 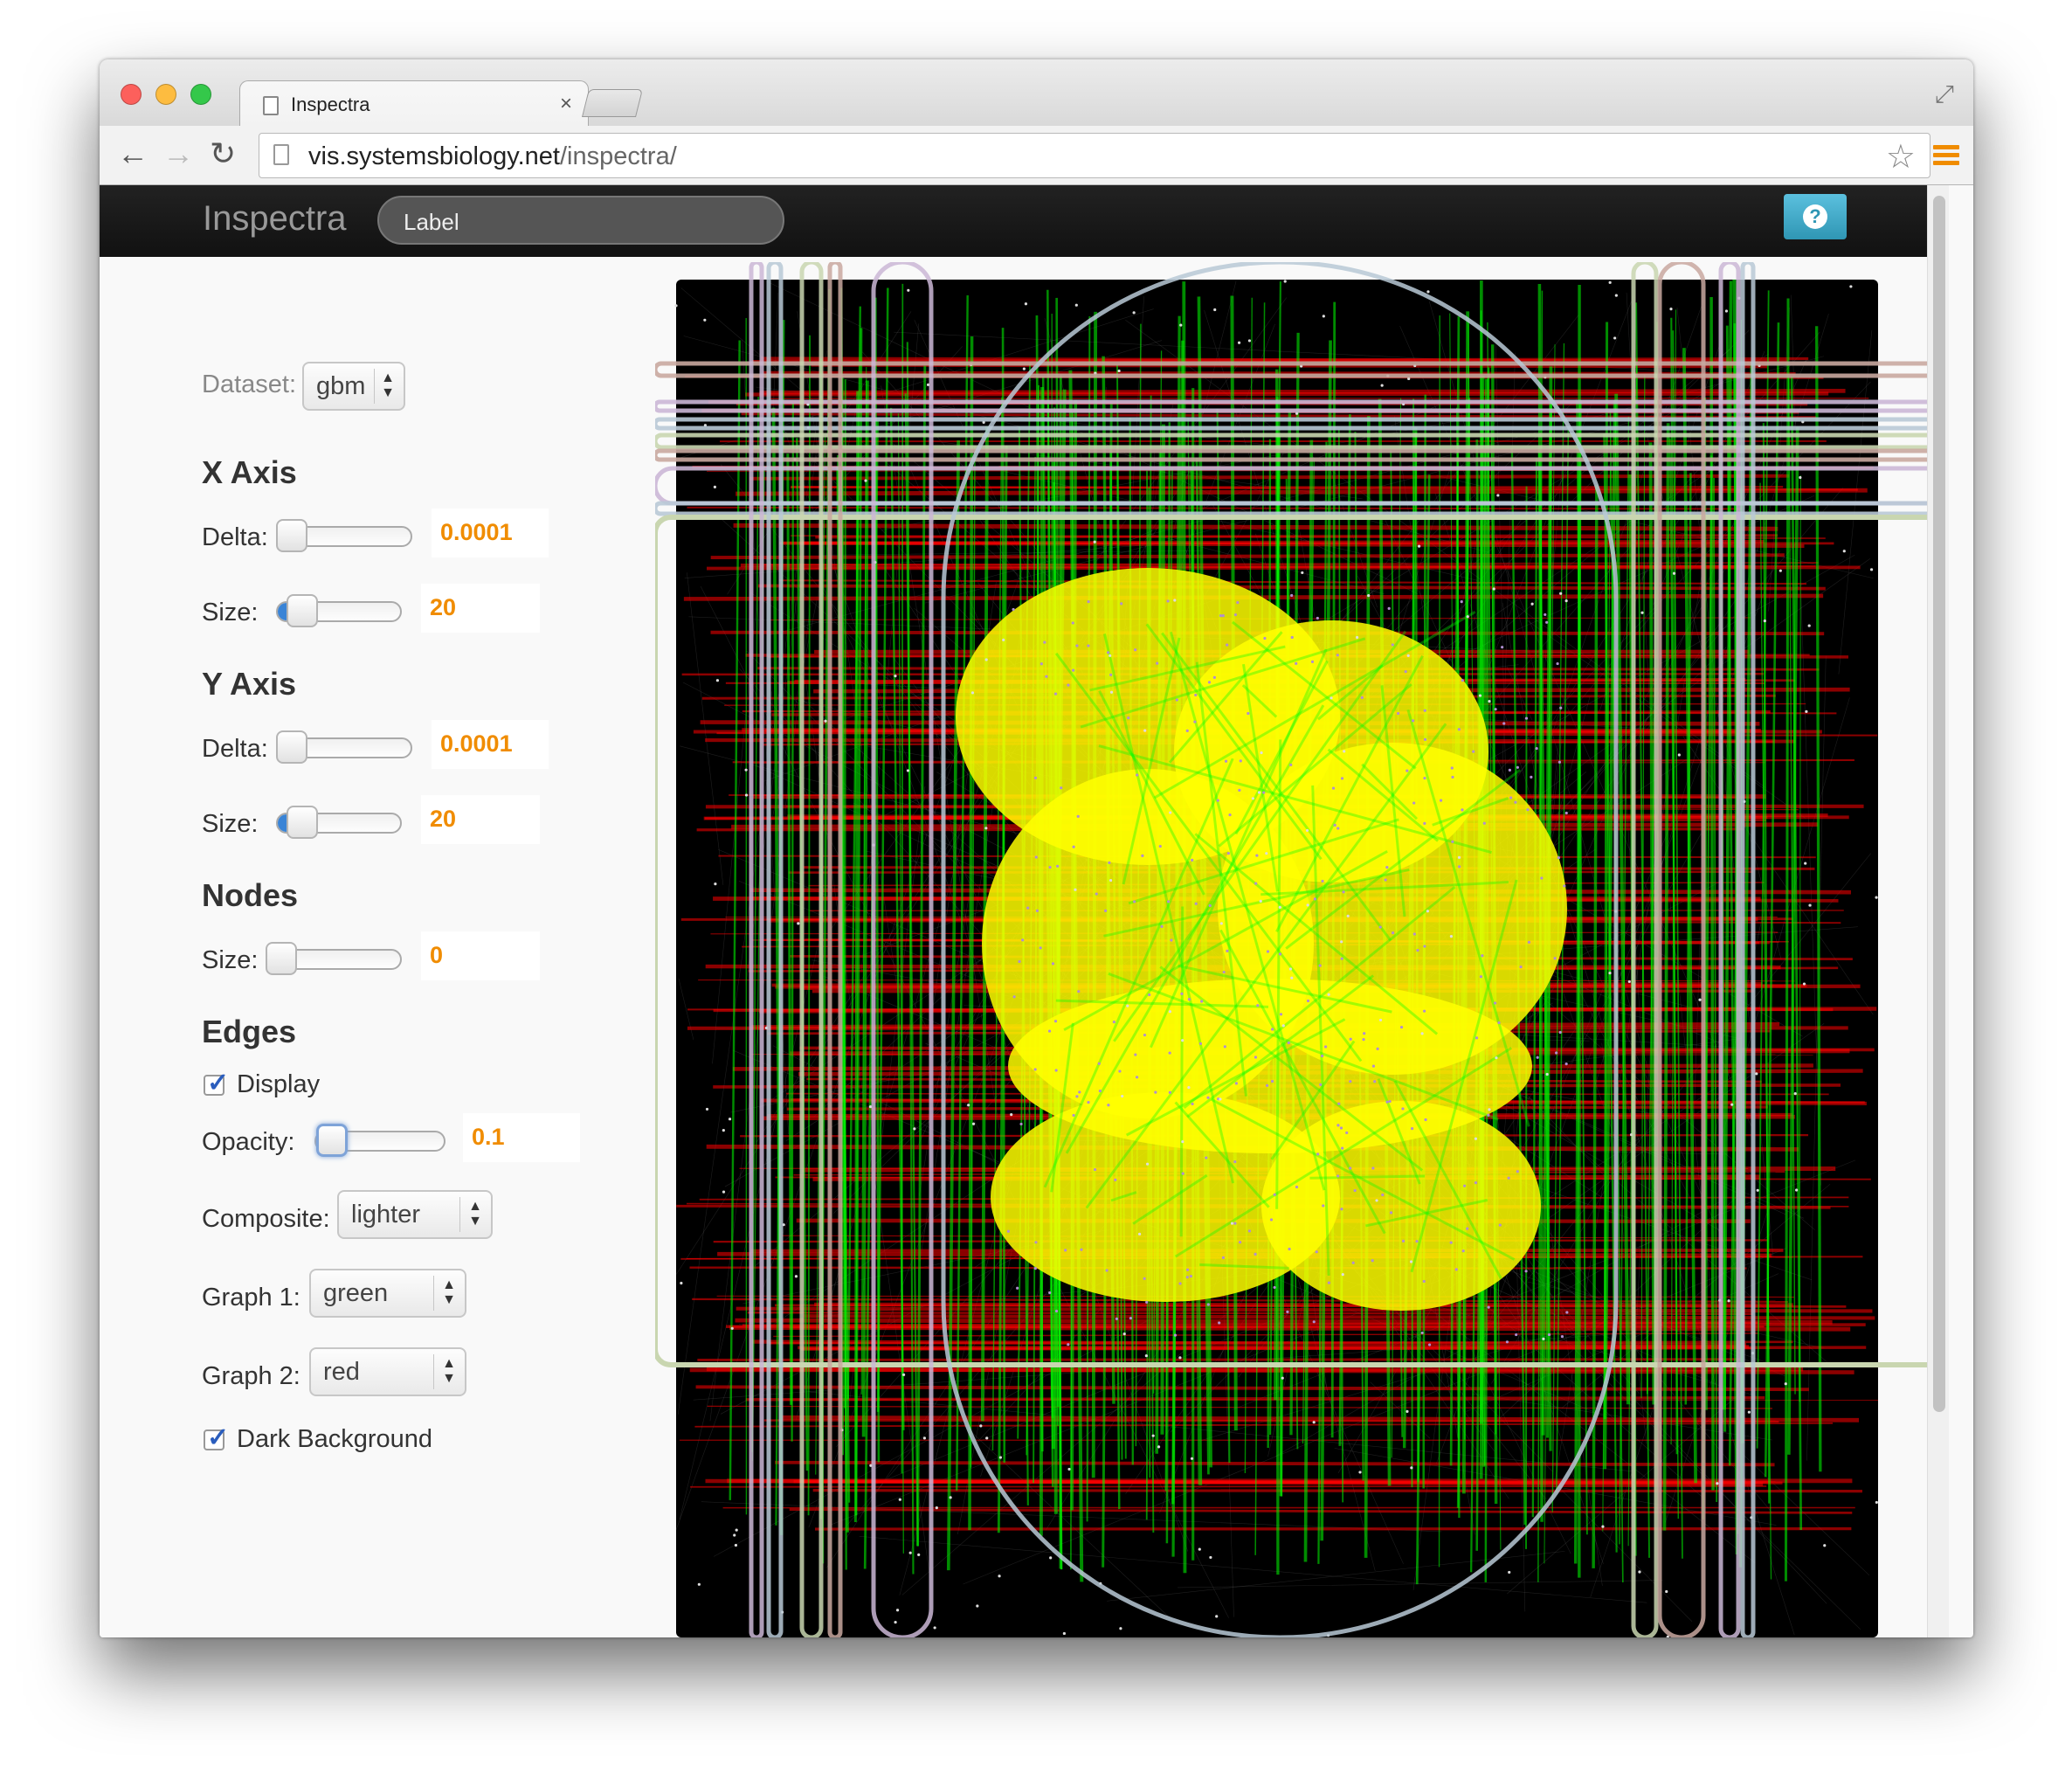 What do you see at coordinates (165, 94) in the screenshot?
I see `minimize-window-button` at bounding box center [165, 94].